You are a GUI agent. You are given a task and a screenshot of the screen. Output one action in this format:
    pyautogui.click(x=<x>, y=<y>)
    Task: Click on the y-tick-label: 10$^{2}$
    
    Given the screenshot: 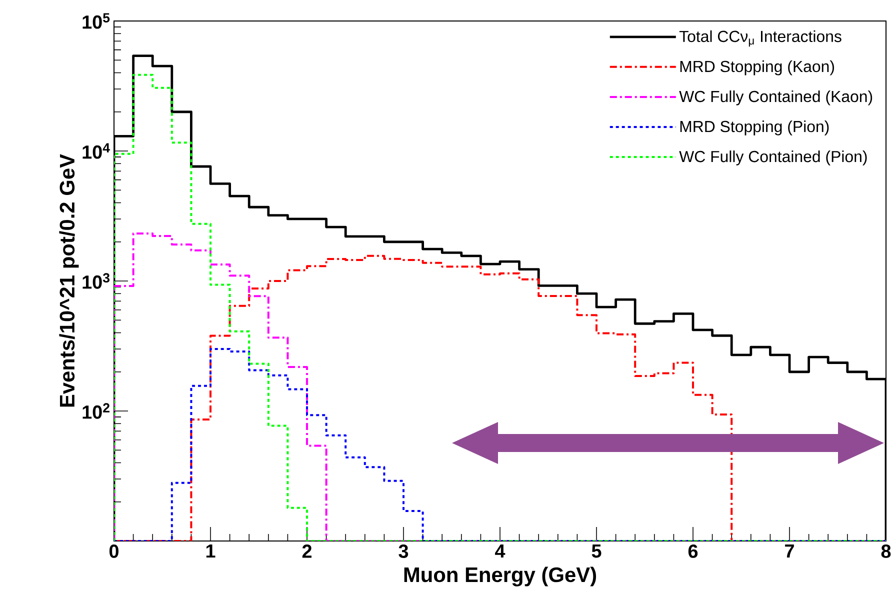 What is the action you would take?
    pyautogui.click(x=96, y=411)
    